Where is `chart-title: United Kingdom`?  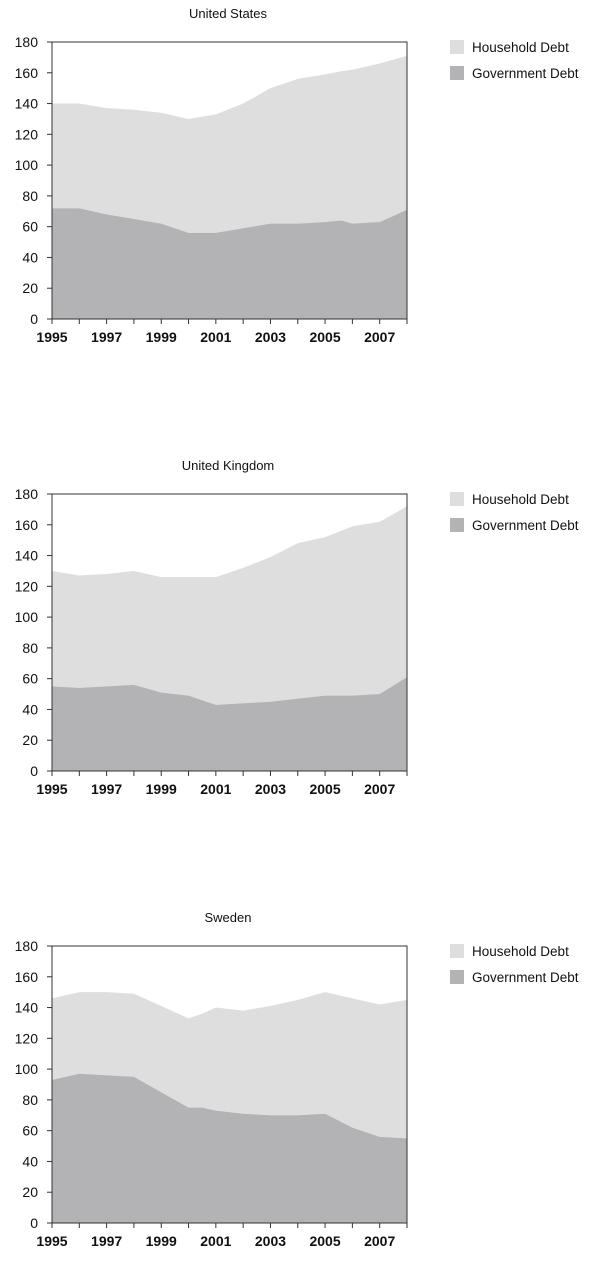
chart-title: United Kingdom is located at coordinates (228, 465).